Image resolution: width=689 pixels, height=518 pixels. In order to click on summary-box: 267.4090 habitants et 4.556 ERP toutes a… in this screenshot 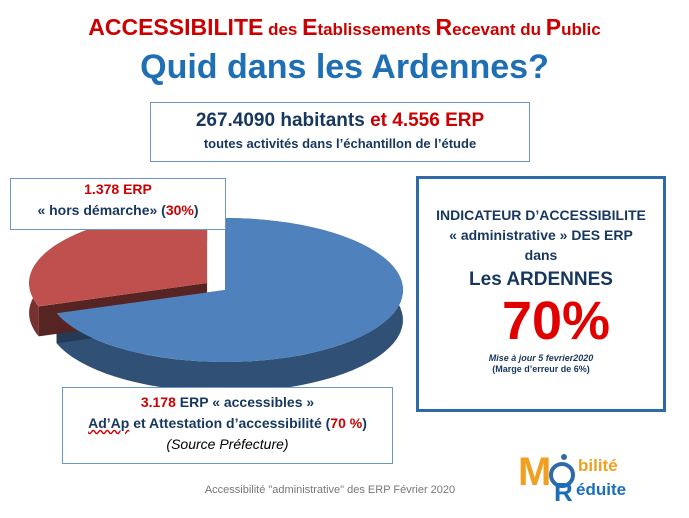, I will do `click(340, 132)`.